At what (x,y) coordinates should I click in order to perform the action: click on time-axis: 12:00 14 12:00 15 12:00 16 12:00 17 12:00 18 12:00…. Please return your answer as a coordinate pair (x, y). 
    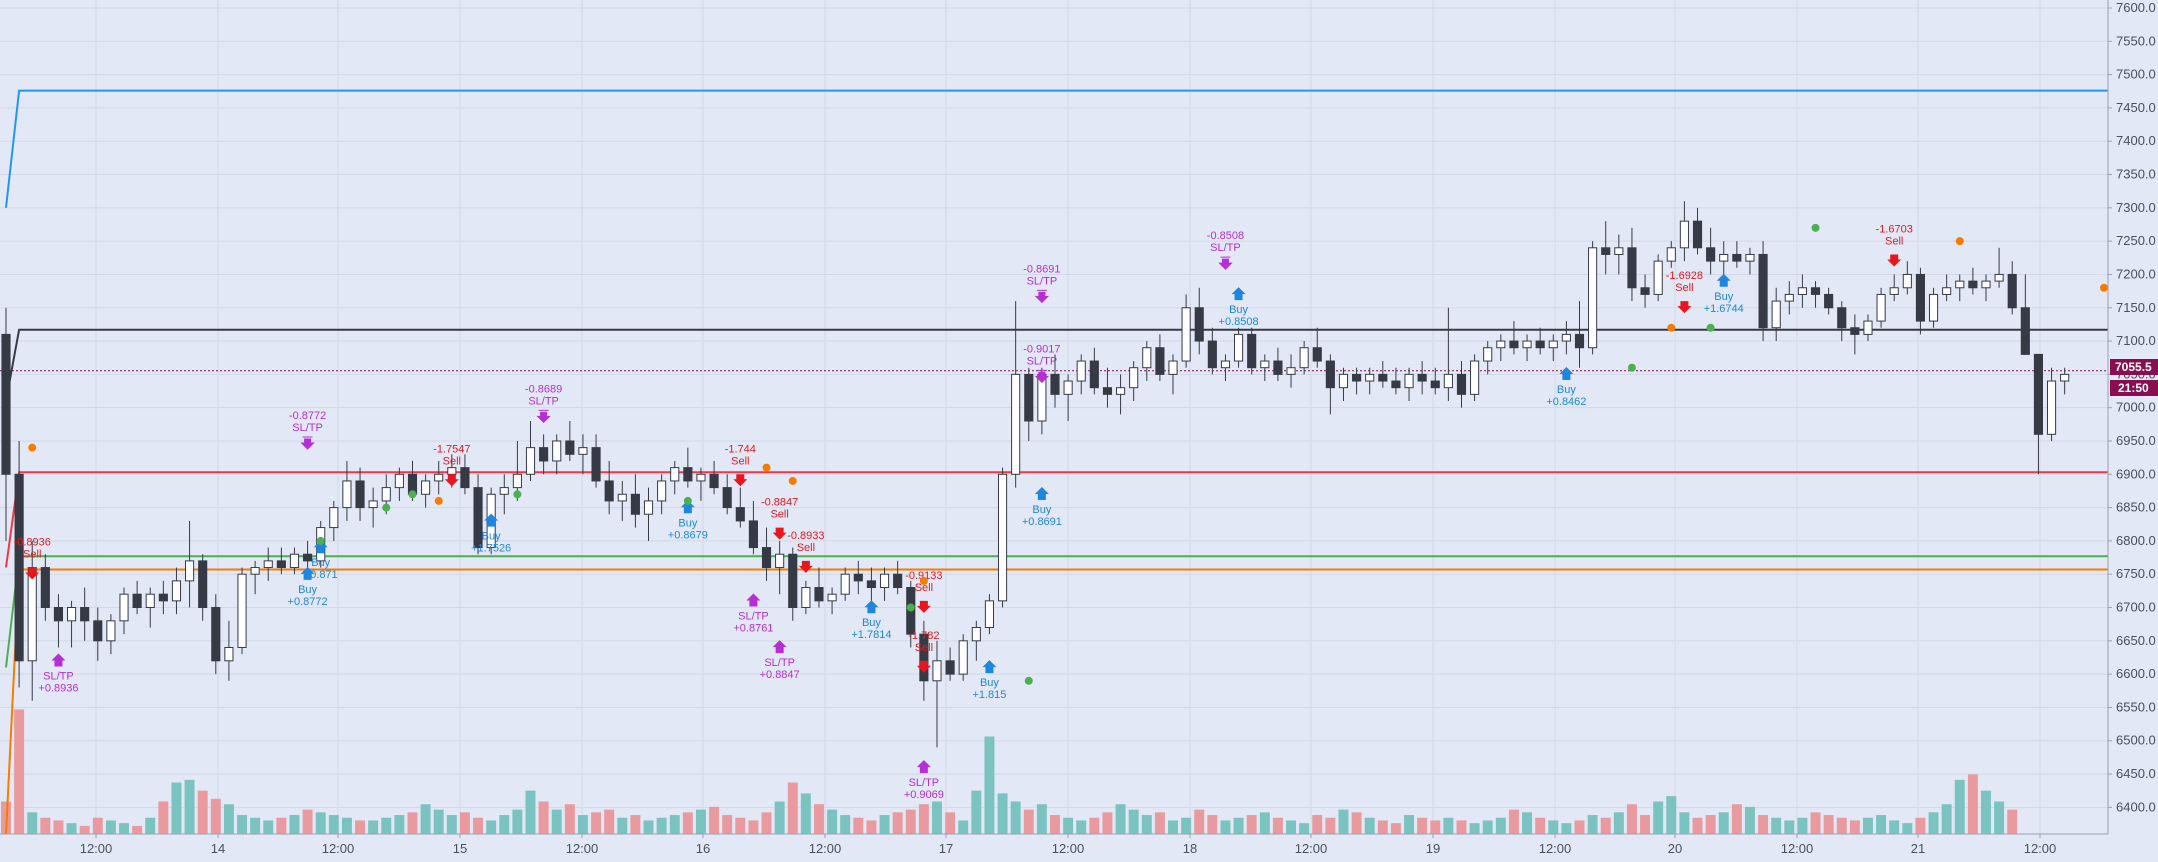
    Looking at the image, I should click on (1054, 844).